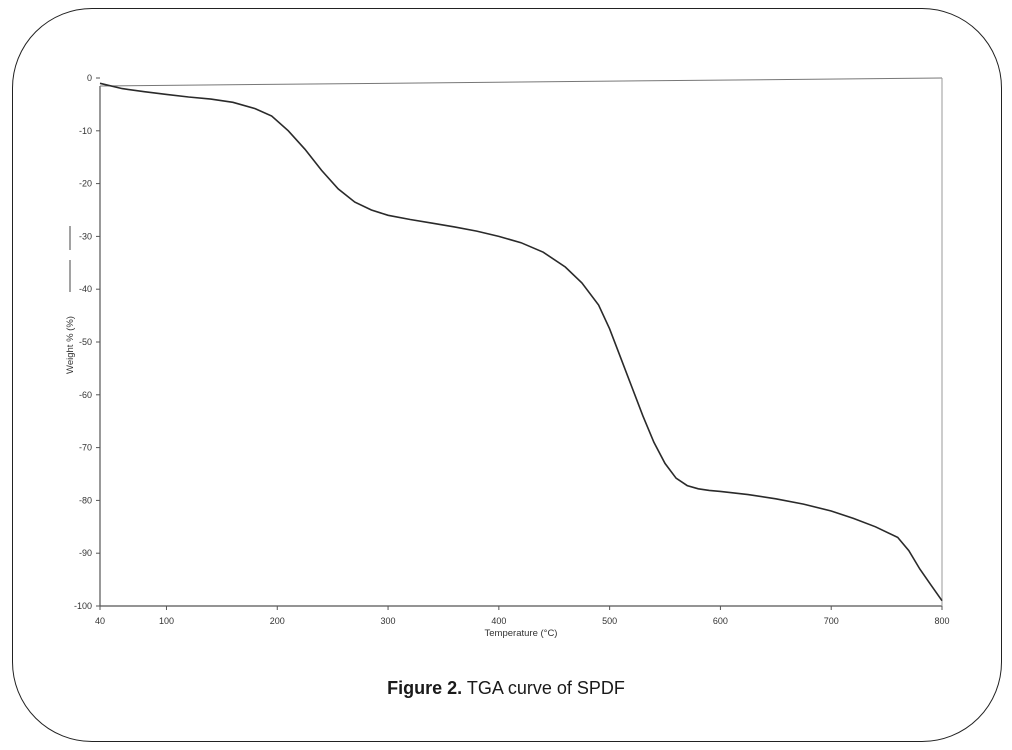 The image size is (1012, 750). I want to click on x-tick-label: 100, so click(166, 621).